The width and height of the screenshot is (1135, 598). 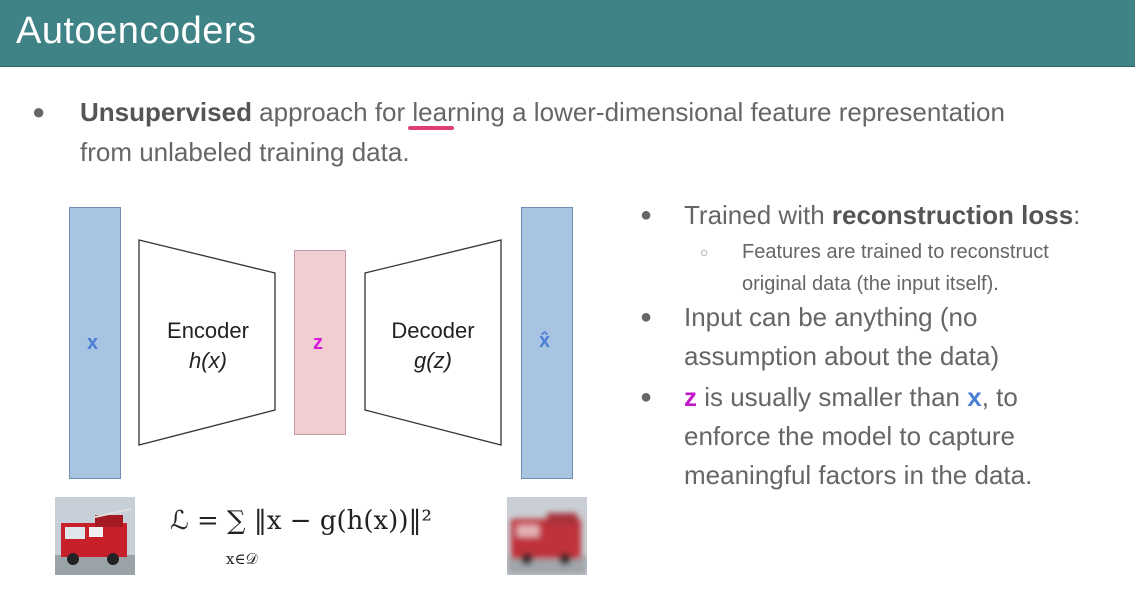 What do you see at coordinates (974, 397) in the screenshot?
I see `b3-x: x` at bounding box center [974, 397].